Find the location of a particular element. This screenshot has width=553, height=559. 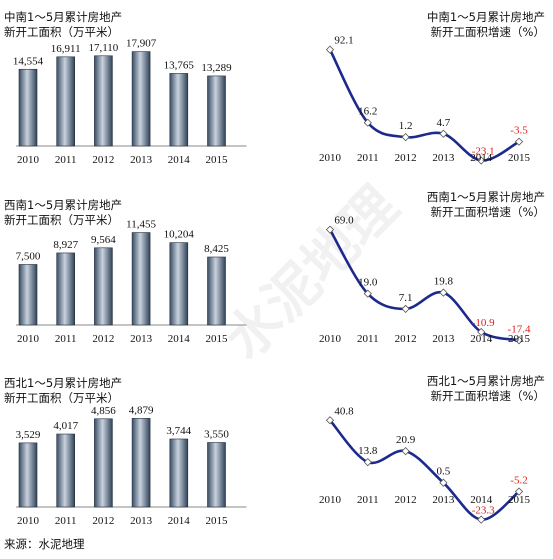

title-bar-zhongnan: 中南1～5月累计房地产 新开工面积（万平米） is located at coordinates (63, 24).